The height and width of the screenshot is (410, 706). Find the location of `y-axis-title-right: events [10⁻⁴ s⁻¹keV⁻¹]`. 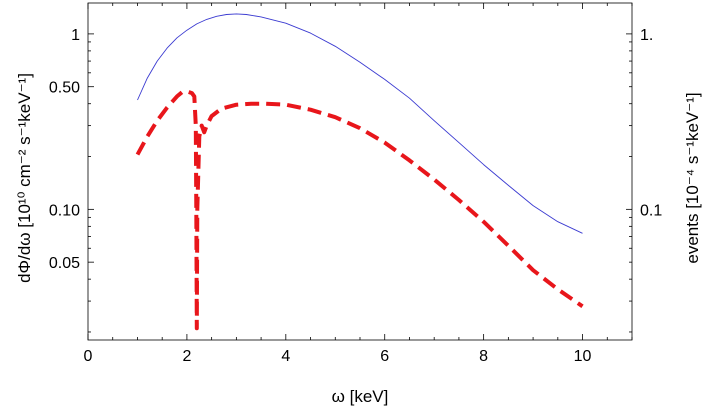

y-axis-title-right: events [10⁻⁴ s⁻¹keV⁻¹] is located at coordinates (692, 177).